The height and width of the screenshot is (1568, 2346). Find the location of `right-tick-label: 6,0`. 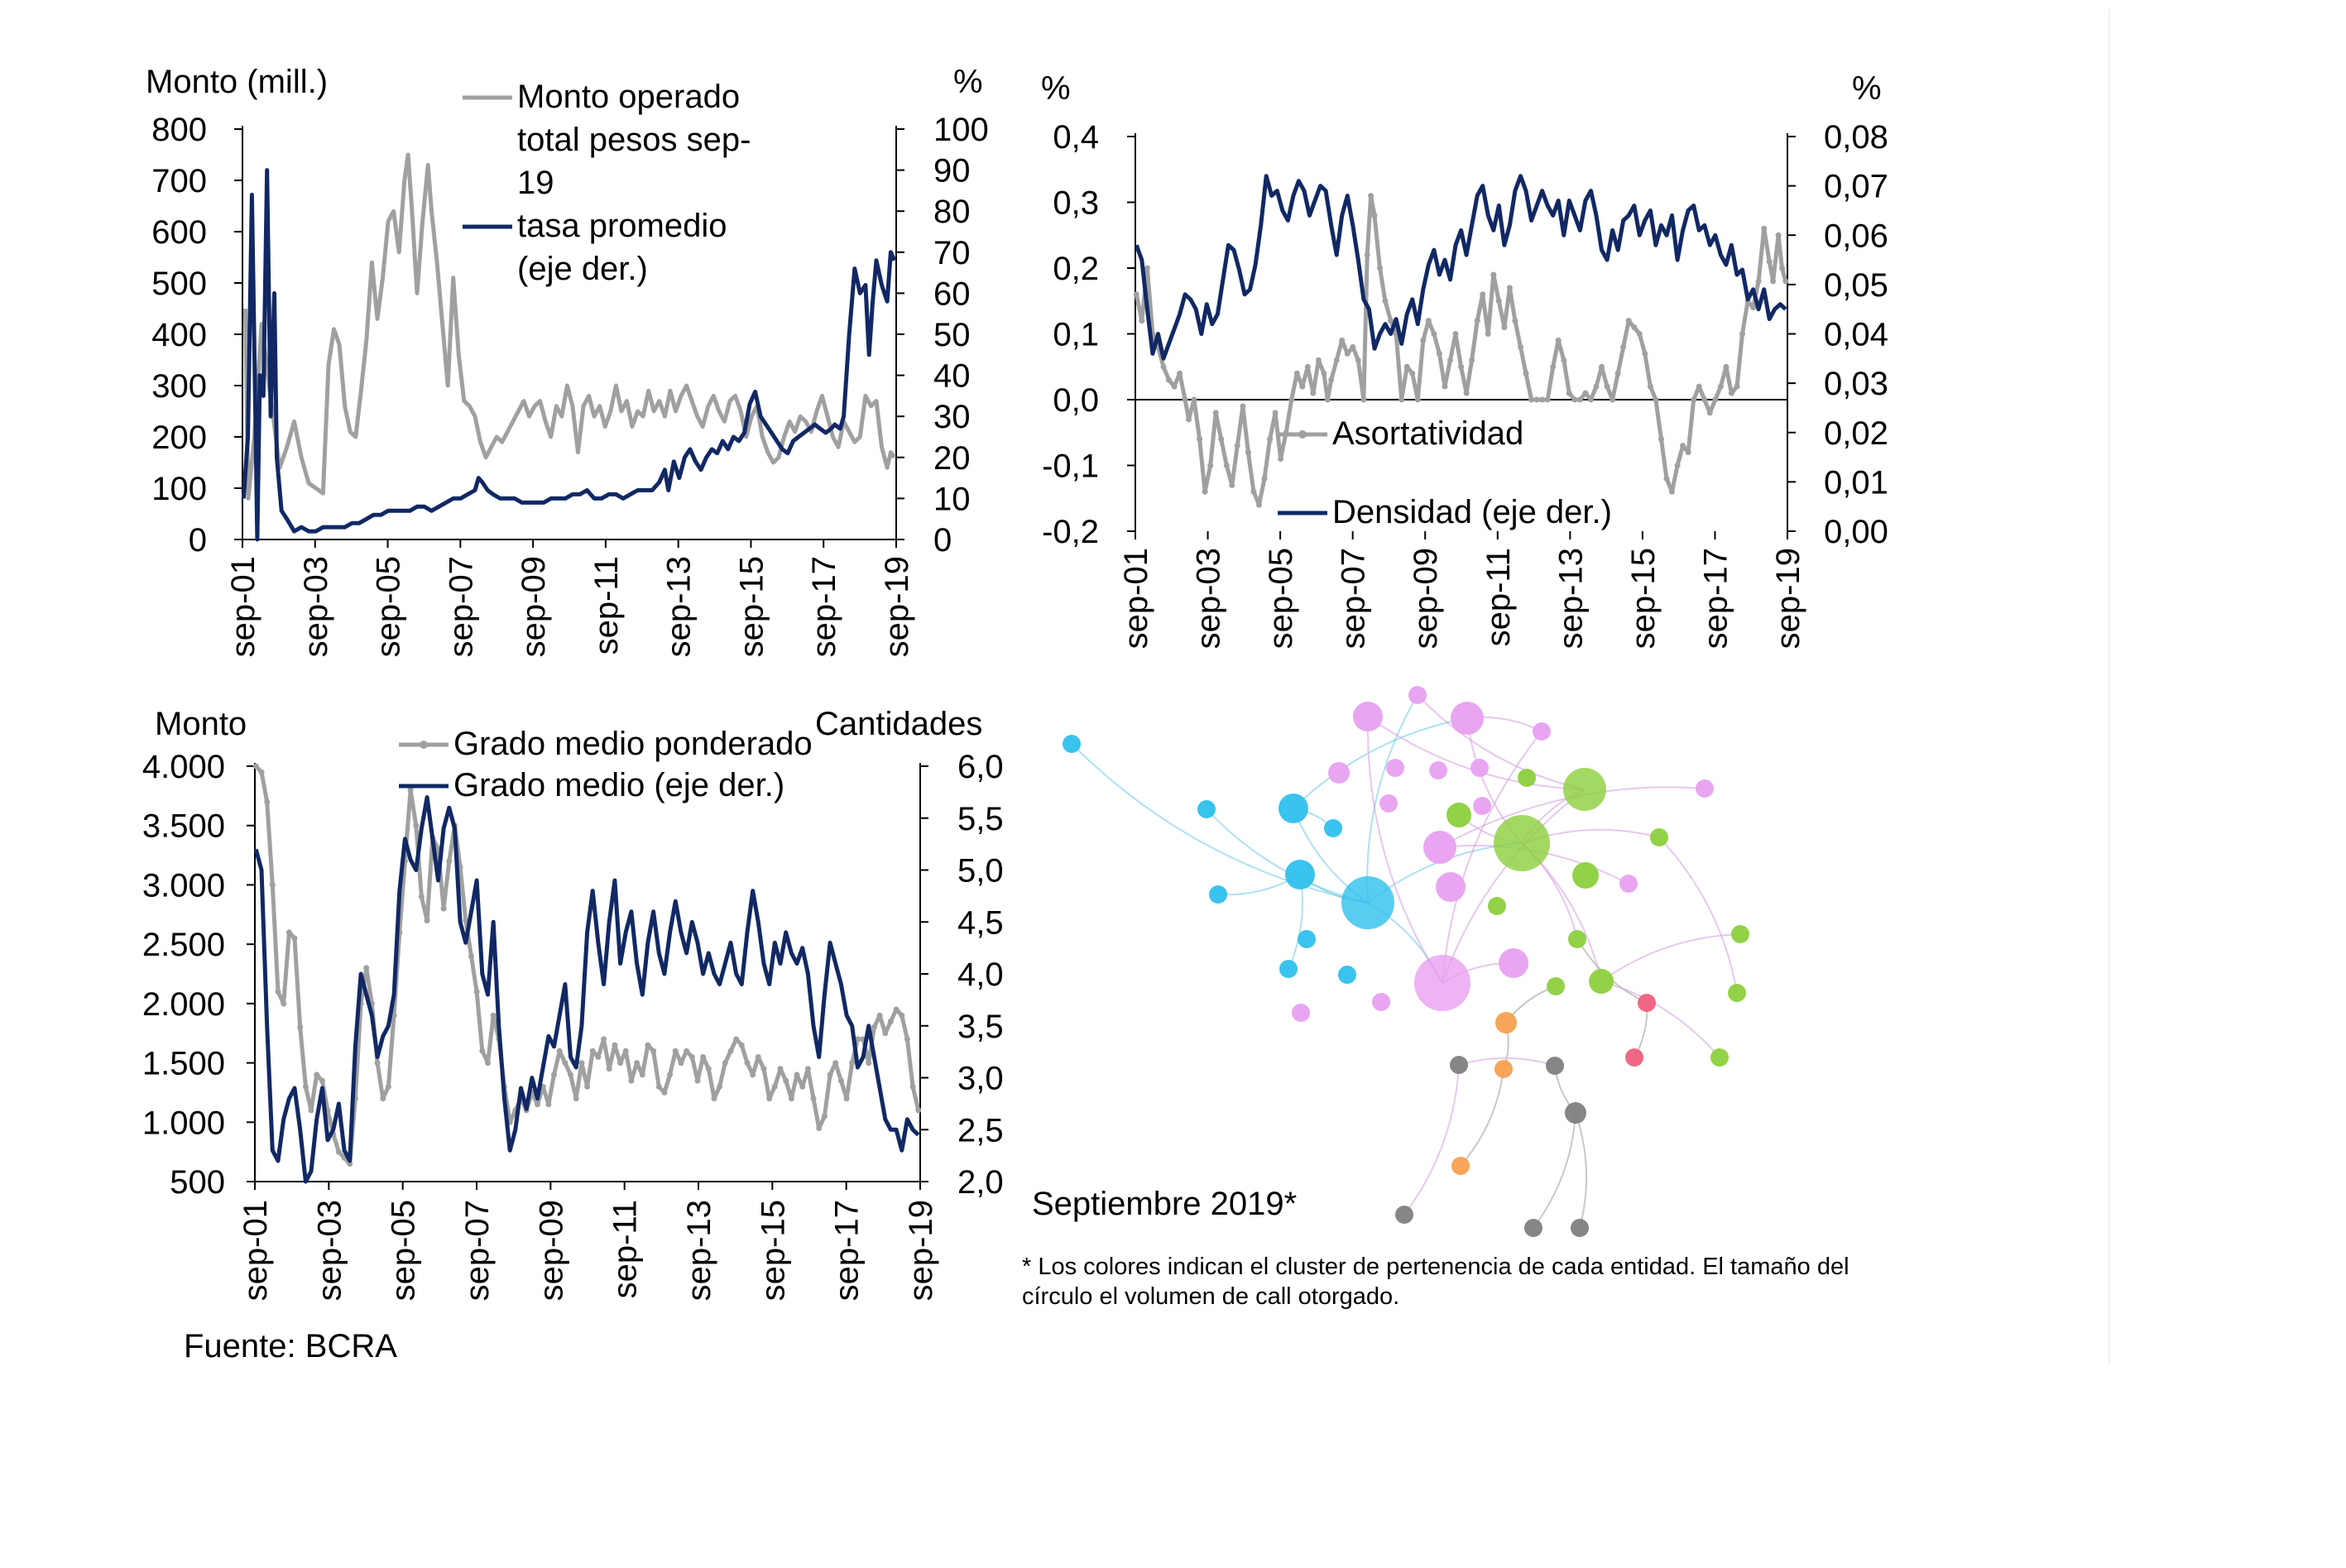

right-tick-label: 6,0 is located at coordinates (981, 767).